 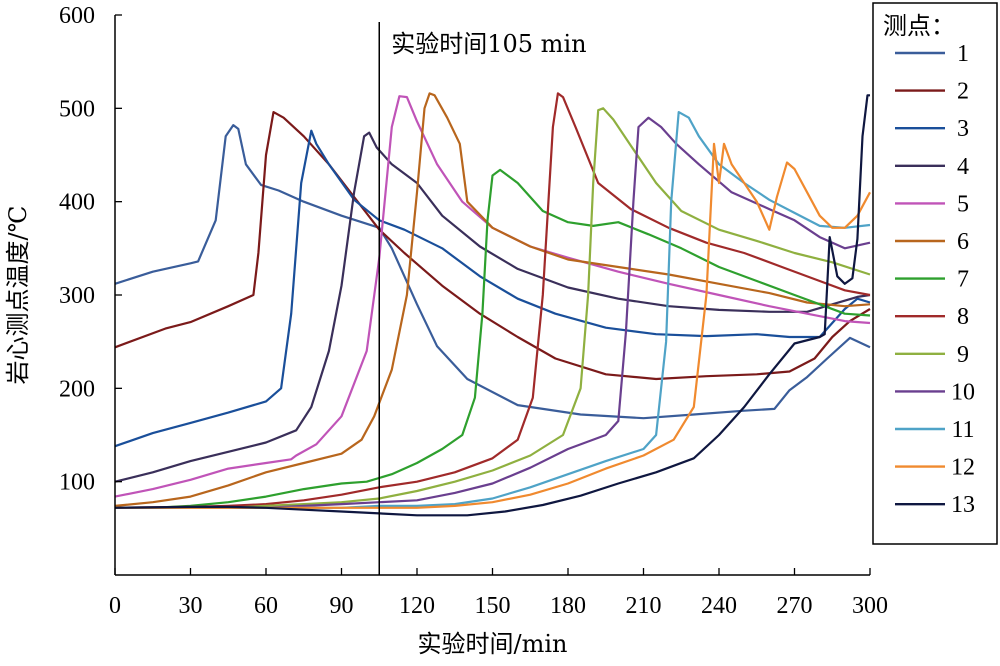 What do you see at coordinates (963, 129) in the screenshot?
I see `legend-label-3: 3` at bounding box center [963, 129].